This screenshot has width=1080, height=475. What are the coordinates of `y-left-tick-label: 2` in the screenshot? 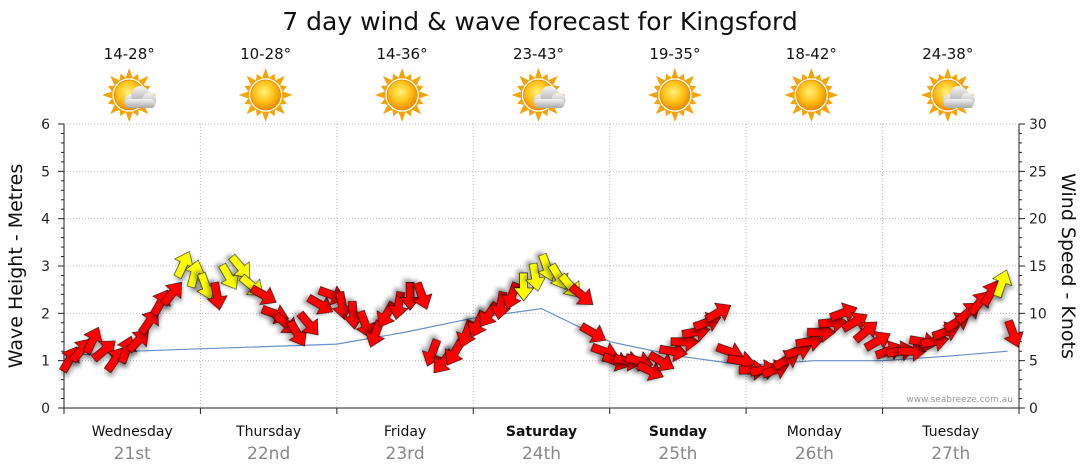 It's located at (45, 314).